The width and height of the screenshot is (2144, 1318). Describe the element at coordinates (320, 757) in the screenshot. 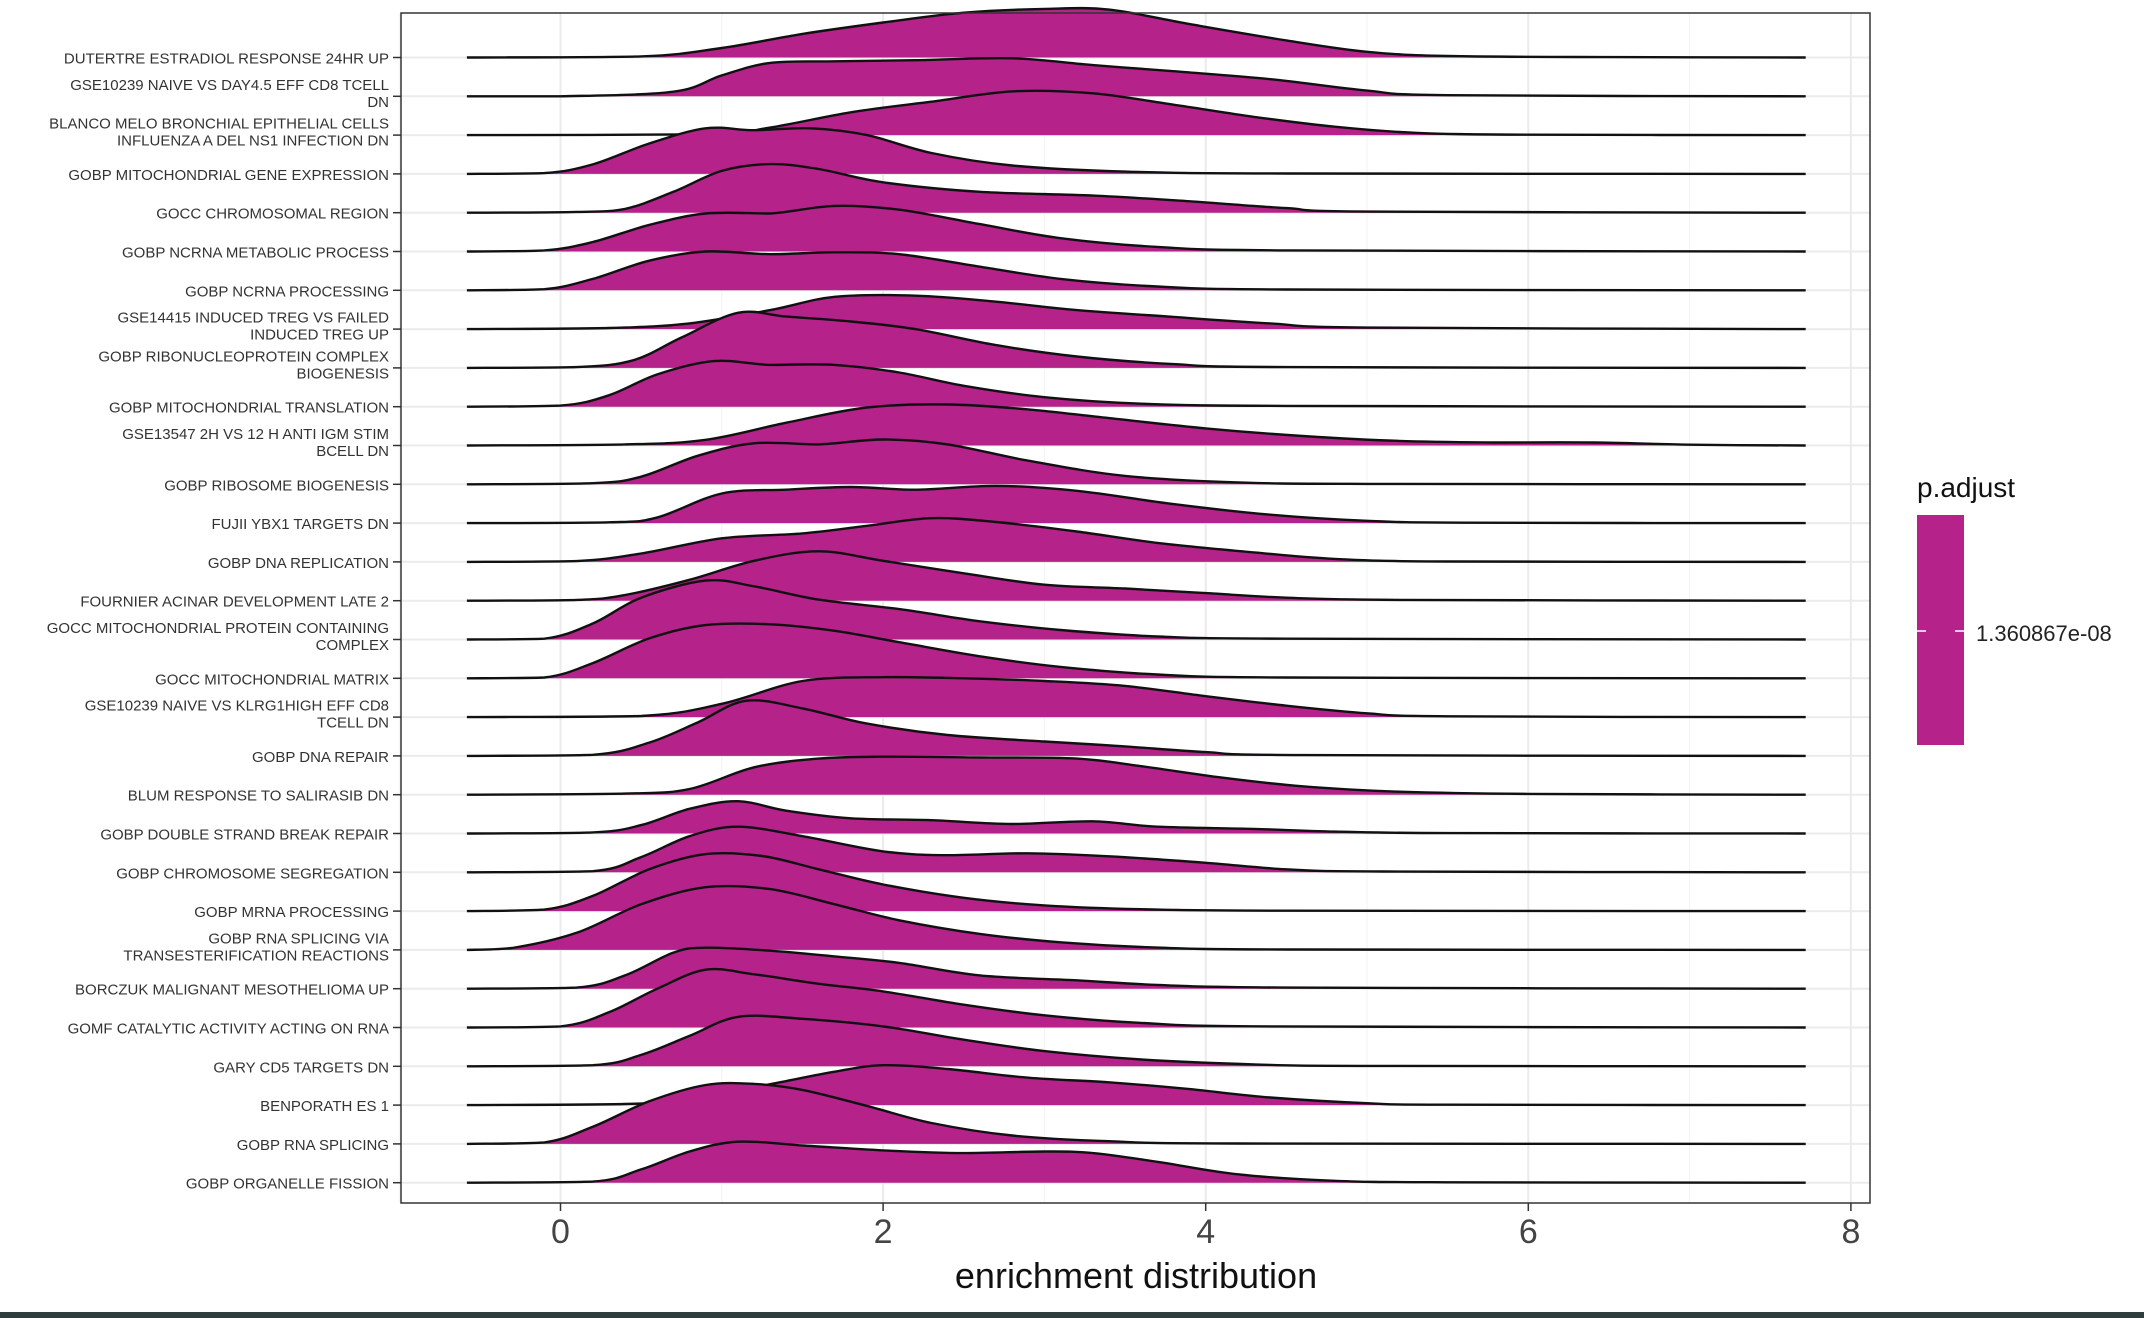

I see `y-tick-label: GOBP DNA REPAIR` at that location.